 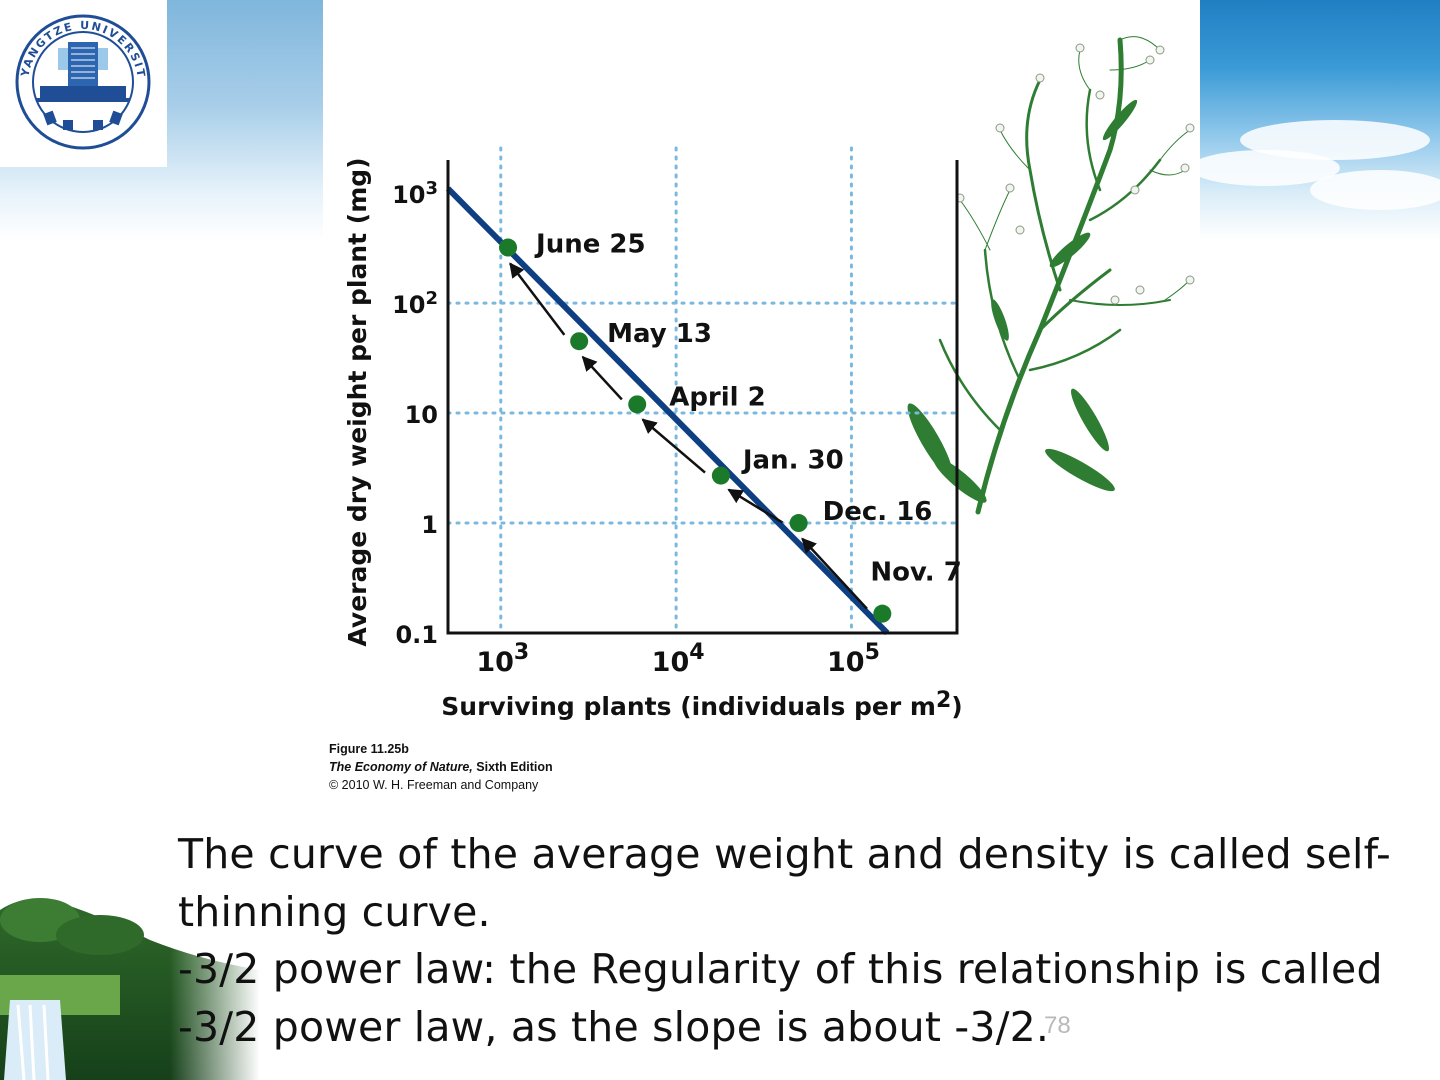 What do you see at coordinates (688, 706) in the screenshot?
I see `x-axis-label-text: Surviving plants (individuals per m` at bounding box center [688, 706].